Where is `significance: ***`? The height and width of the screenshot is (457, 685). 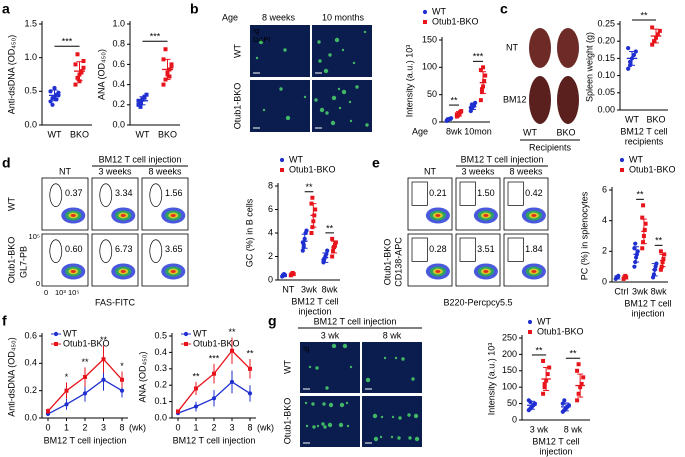 significance: *** is located at coordinates (155, 37).